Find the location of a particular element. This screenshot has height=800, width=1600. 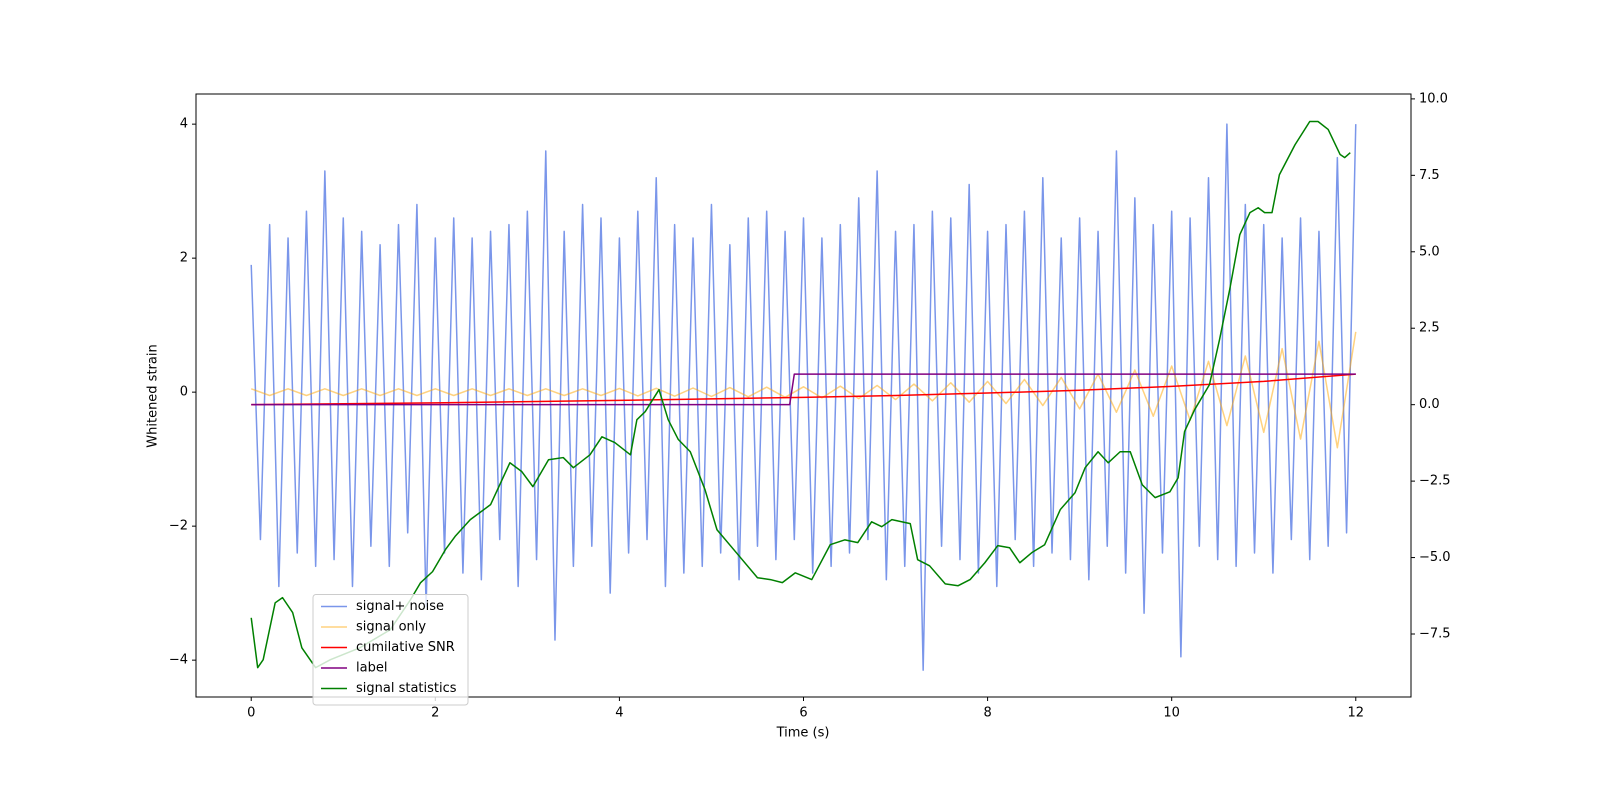

legend-box is located at coordinates (390, 650).